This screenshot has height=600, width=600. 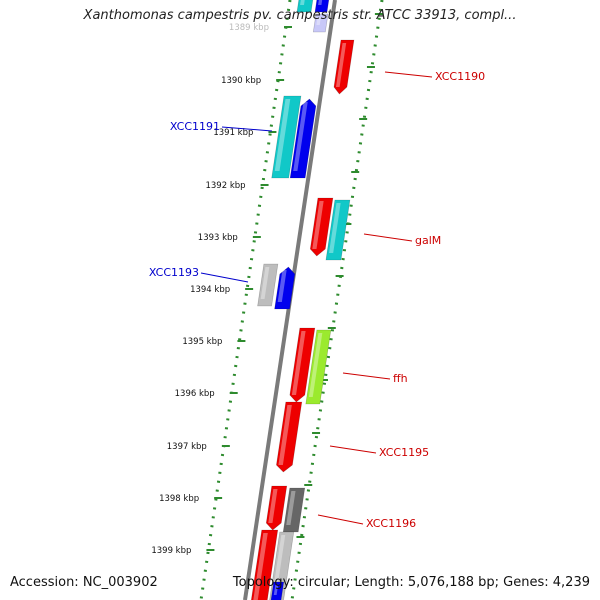 I want to click on gene-galm-cyan, so click(x=338, y=230).